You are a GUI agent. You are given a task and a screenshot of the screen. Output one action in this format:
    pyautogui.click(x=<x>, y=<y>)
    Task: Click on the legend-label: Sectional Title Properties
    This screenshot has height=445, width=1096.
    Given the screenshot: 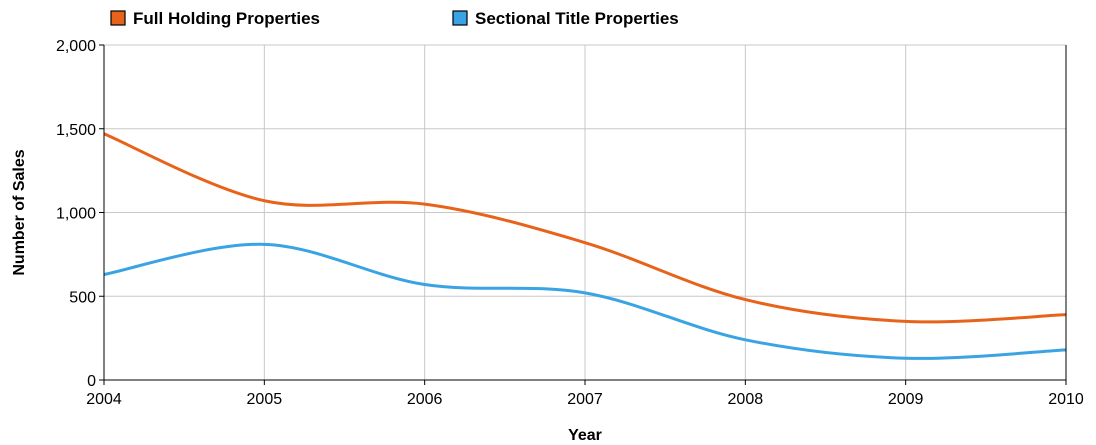 What is the action you would take?
    pyautogui.click(x=577, y=18)
    